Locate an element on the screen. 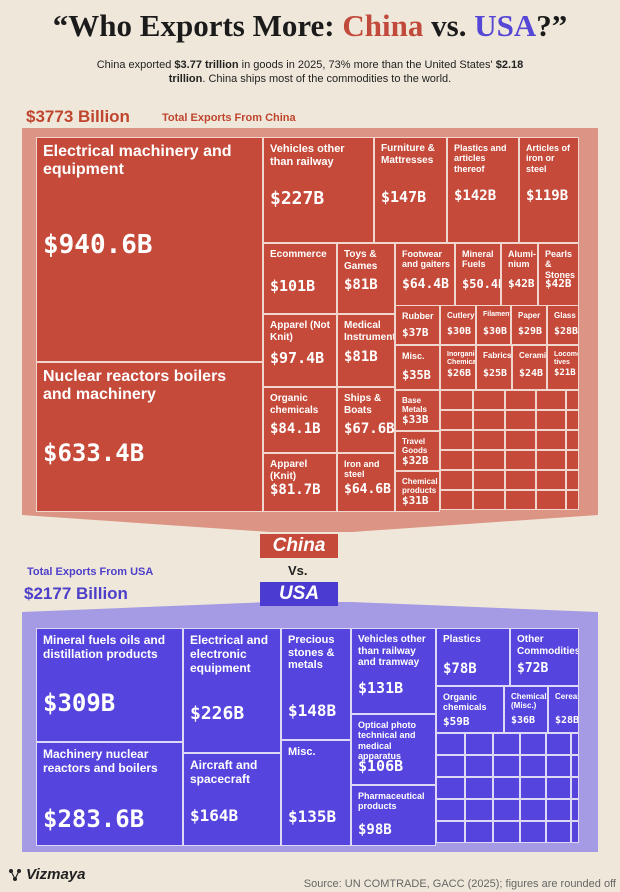 This screenshot has height=892, width=620. treemap-cell-label: Alumi- nium is located at coordinates (522, 259).